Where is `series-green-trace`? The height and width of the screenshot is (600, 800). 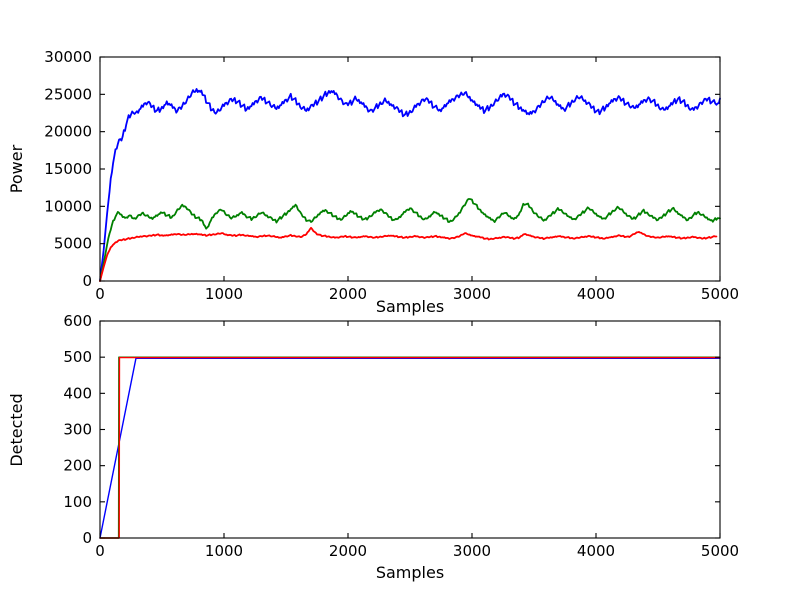 series-green-trace is located at coordinates (410, 240).